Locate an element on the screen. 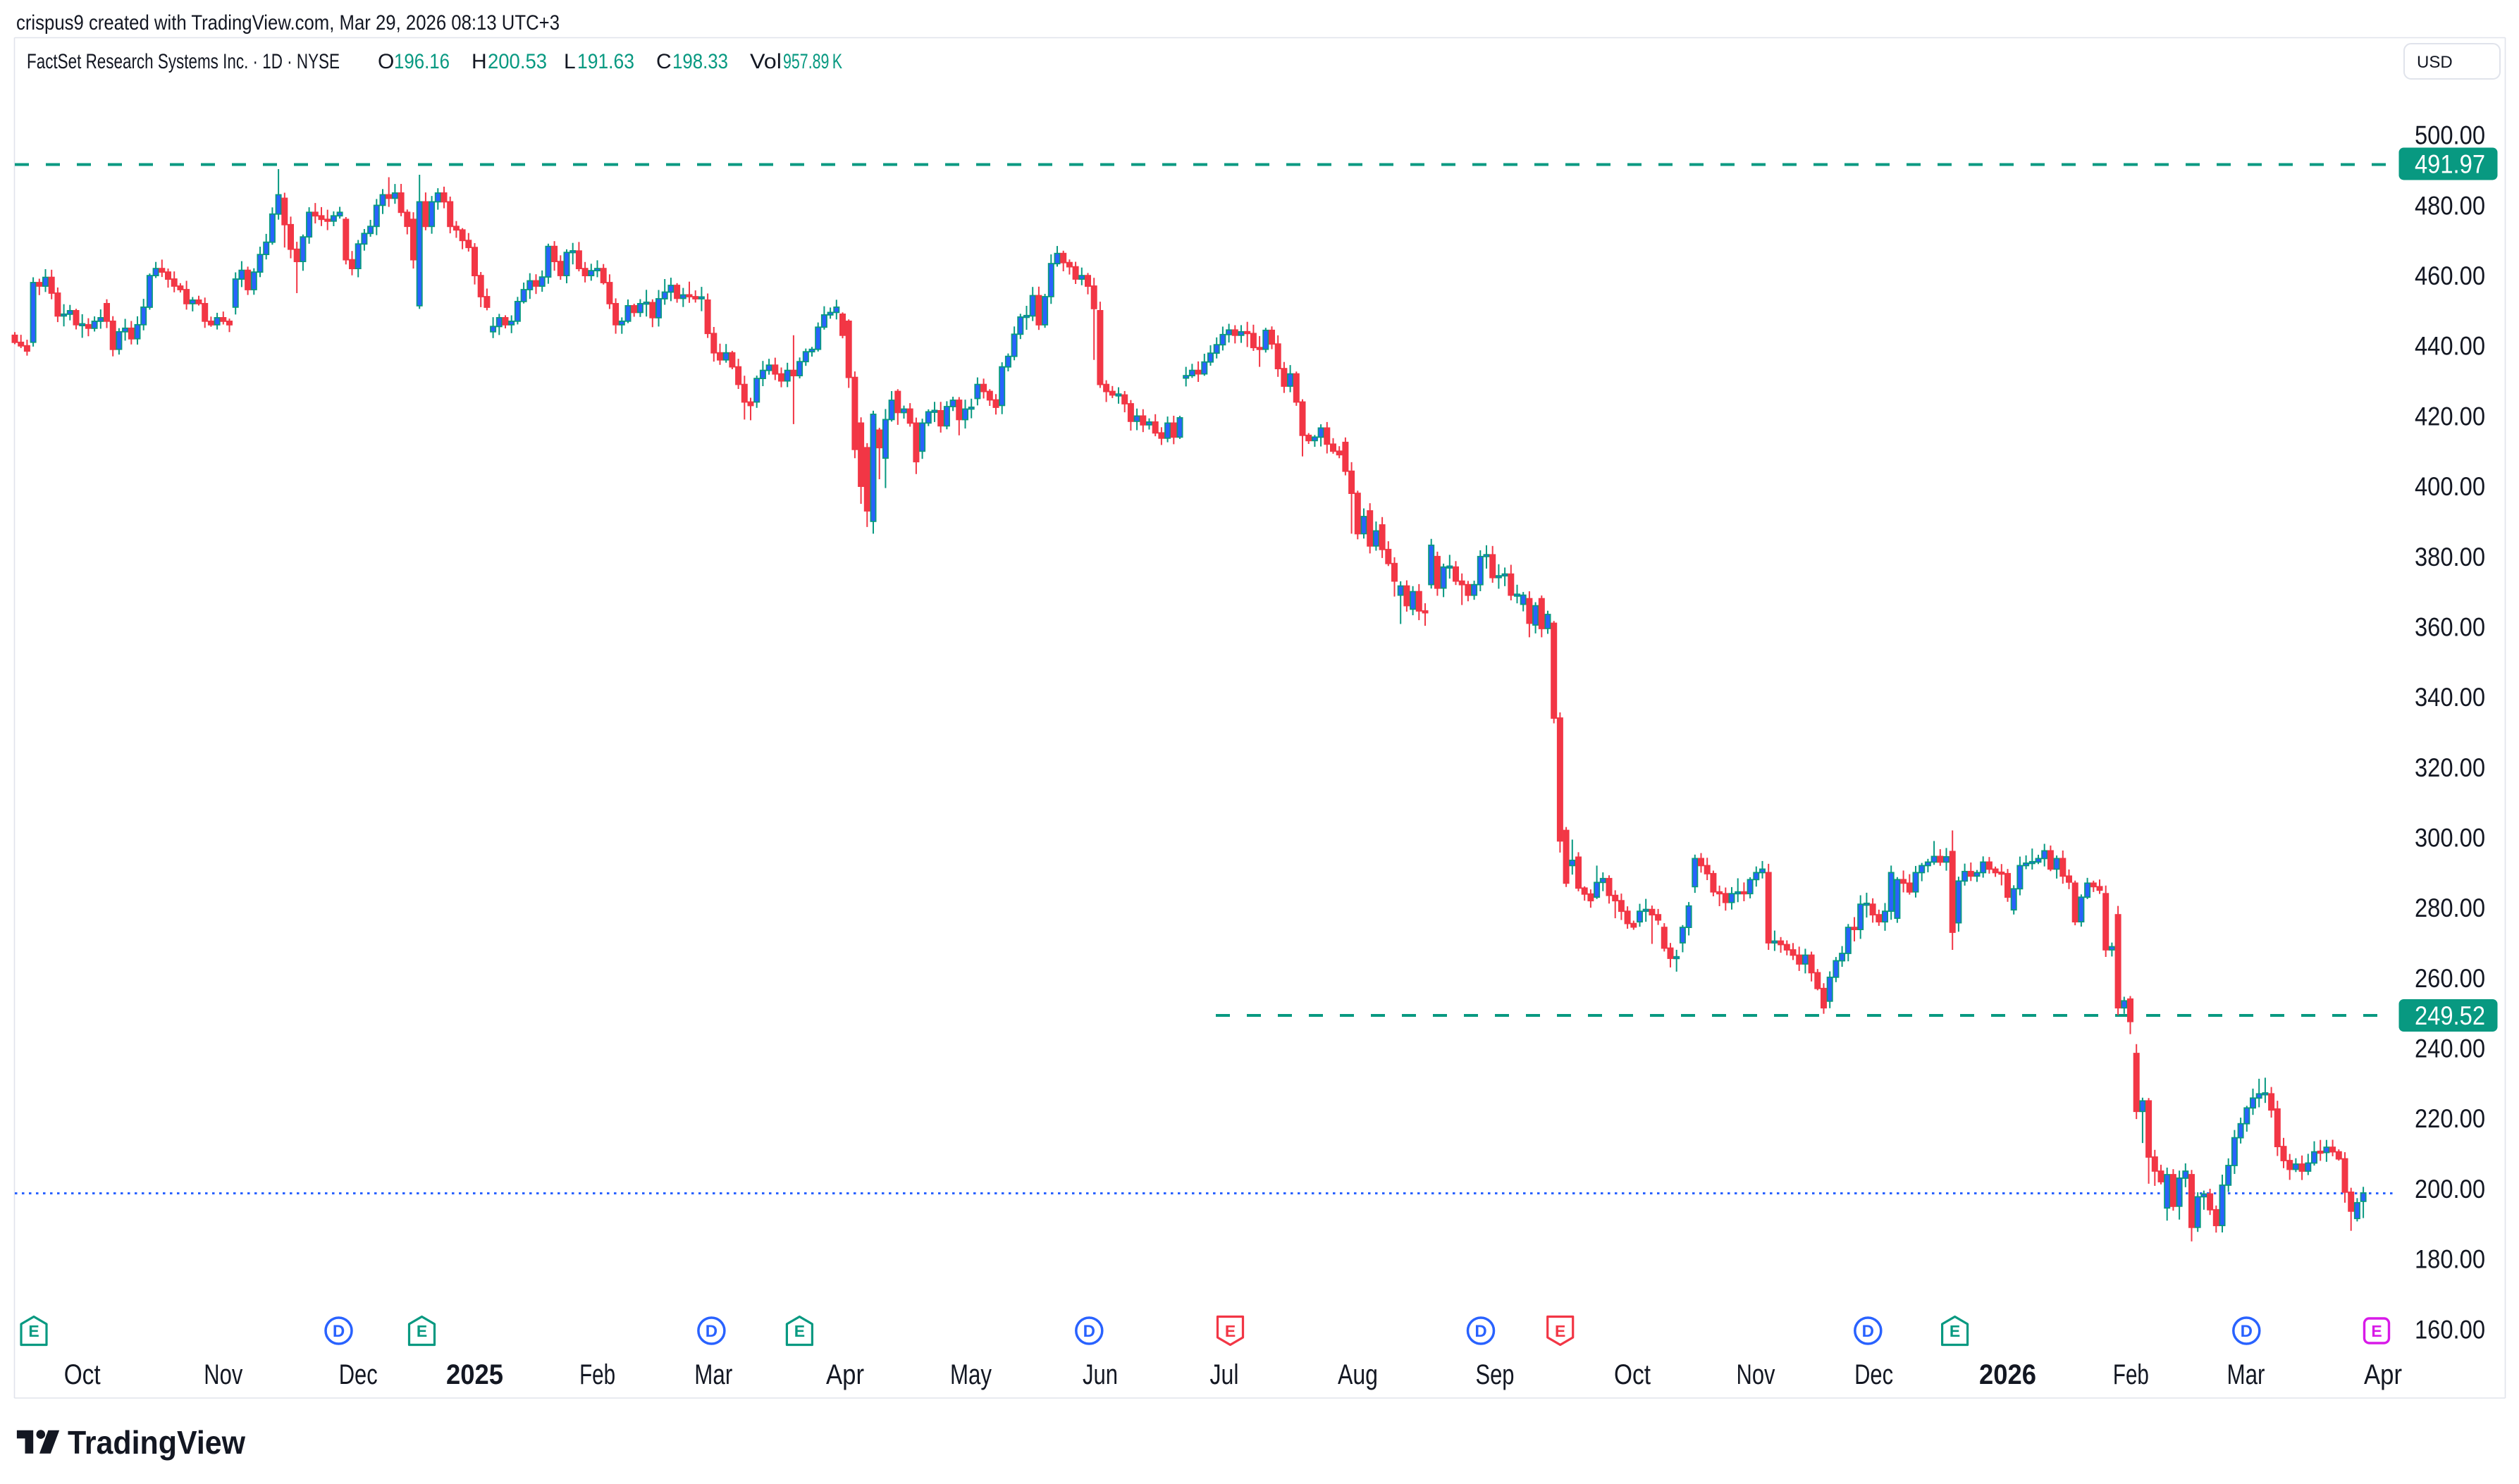 The height and width of the screenshot is (1484, 2519). svg-text: Sep is located at coordinates (1495, 1374).